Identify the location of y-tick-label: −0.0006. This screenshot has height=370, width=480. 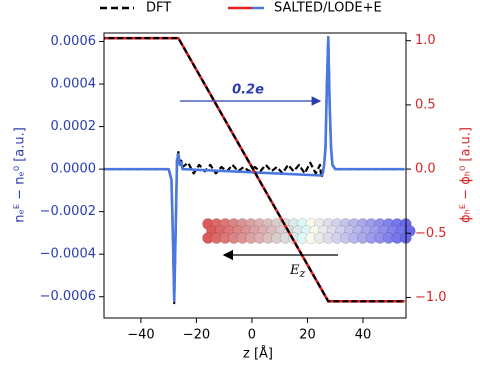
(68, 296).